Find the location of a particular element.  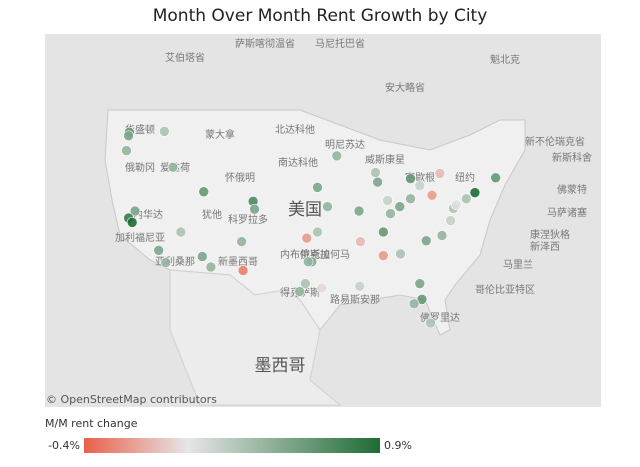

place-label: 马尼托巴省 is located at coordinates (340, 43).